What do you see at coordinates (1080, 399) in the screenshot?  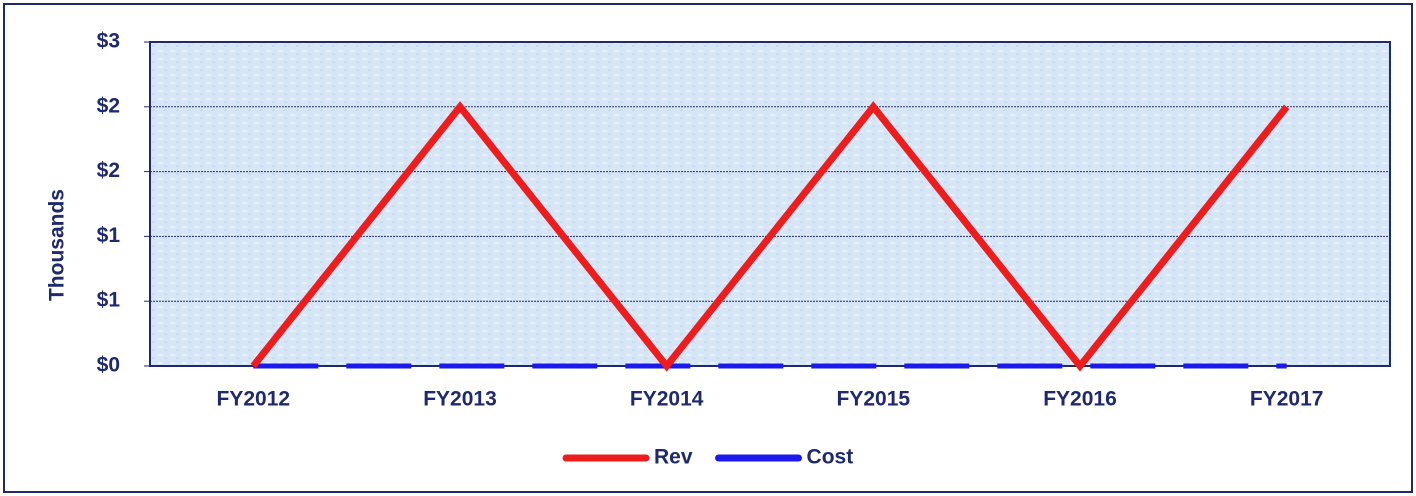 I see `x-tick-label: FY2016` at bounding box center [1080, 399].